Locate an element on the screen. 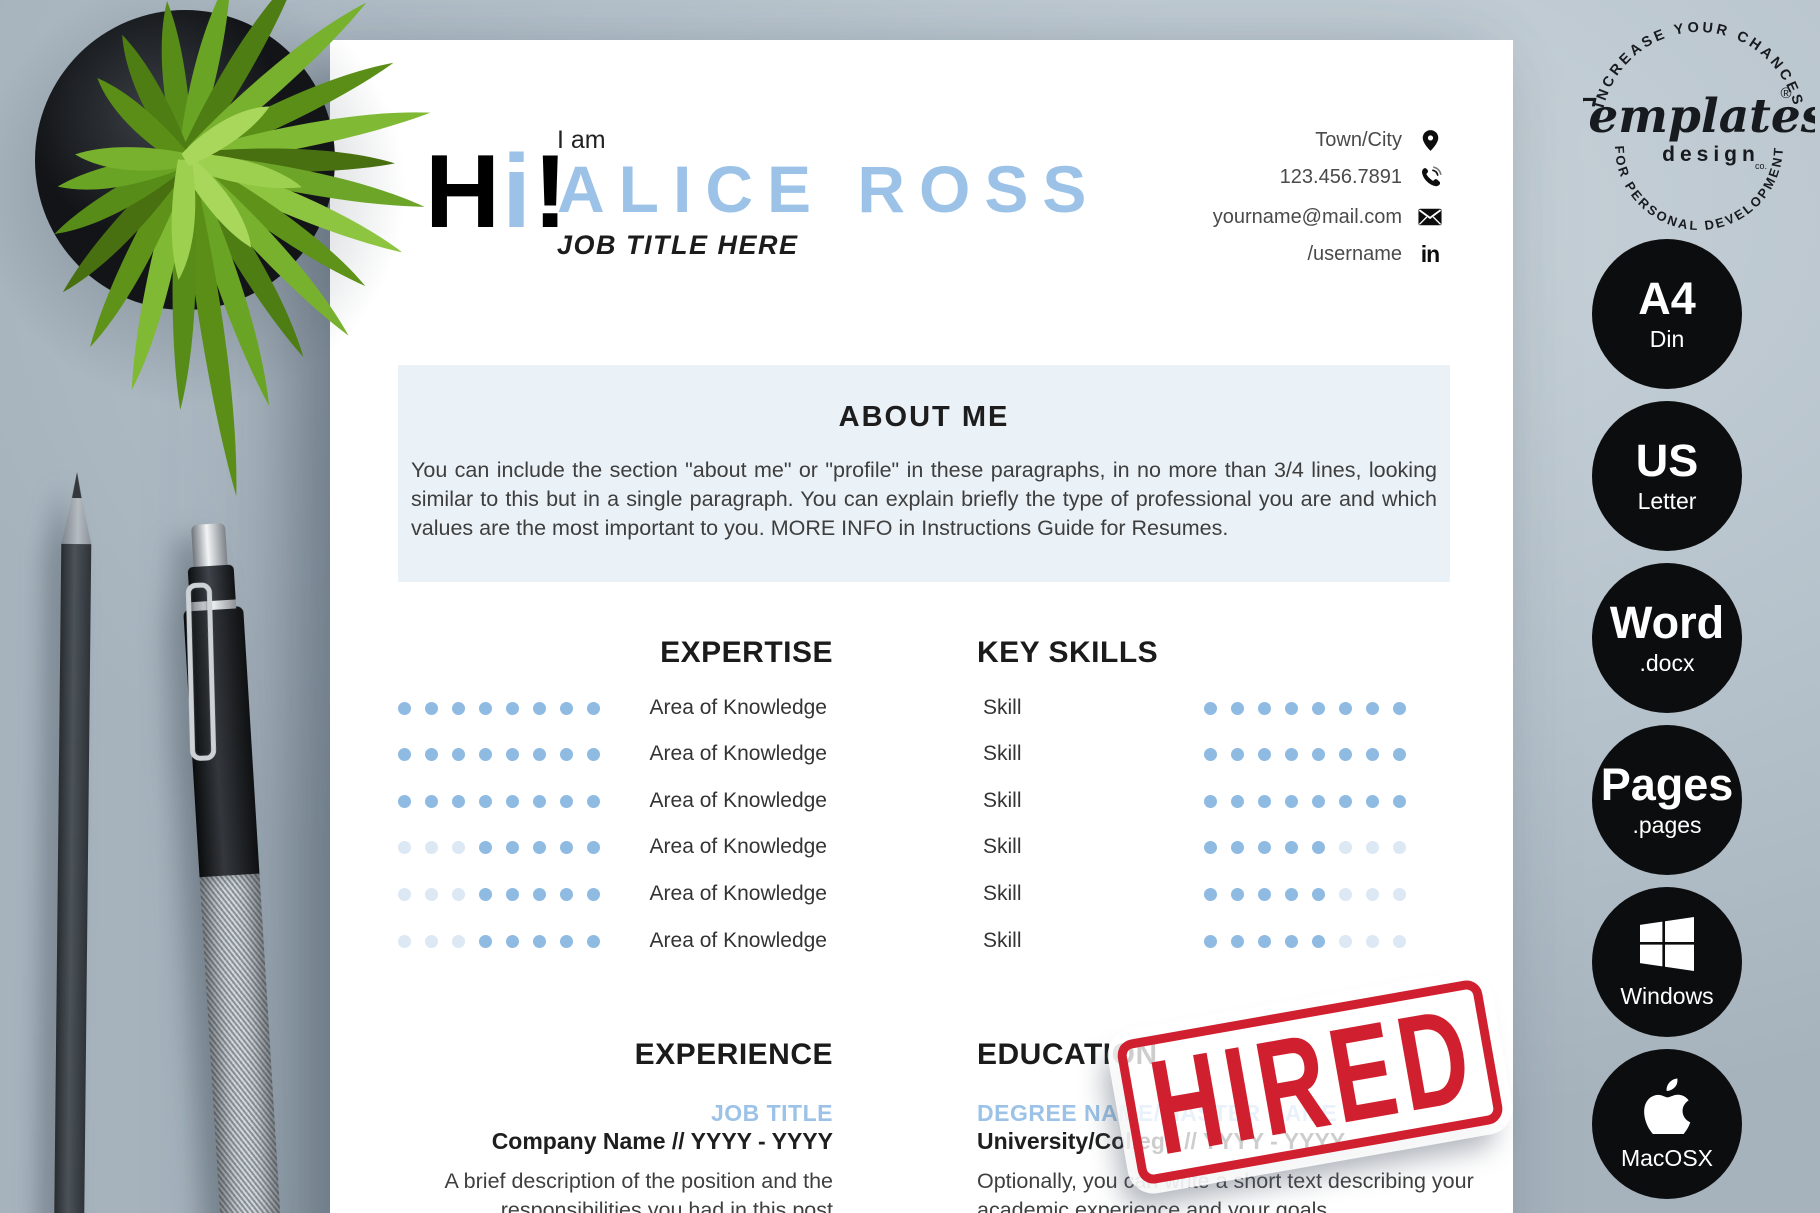 The image size is (1820, 1213). windows-logo-icon is located at coordinates (1667, 944).